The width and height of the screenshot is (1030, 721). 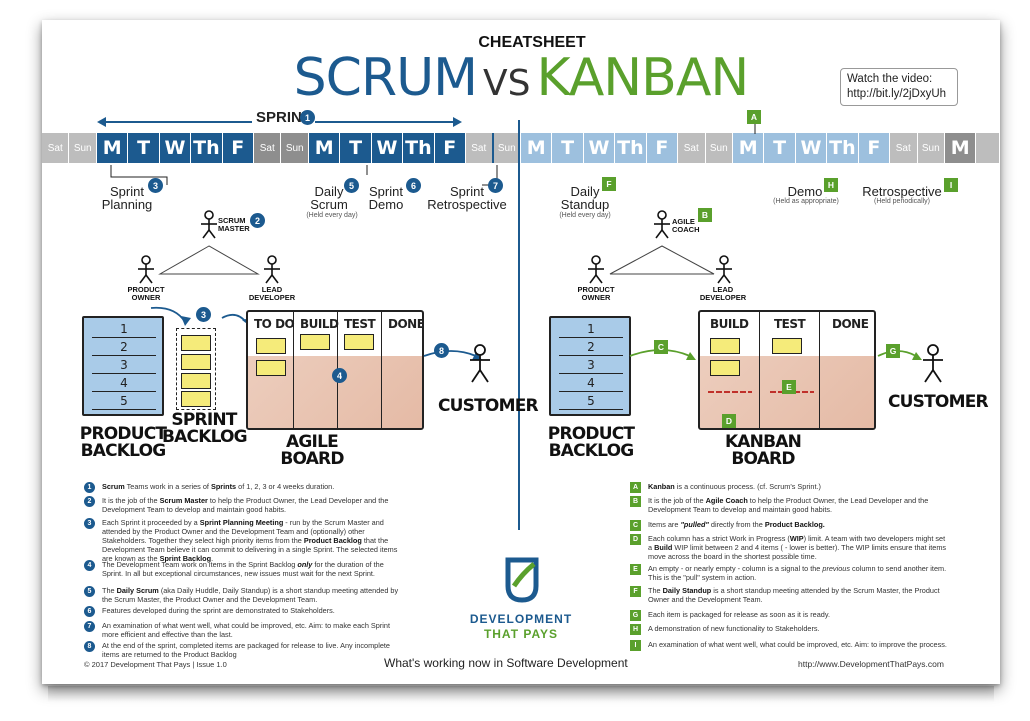 What do you see at coordinates (635, 591) in the screenshot?
I see `legend-badge: F` at bounding box center [635, 591].